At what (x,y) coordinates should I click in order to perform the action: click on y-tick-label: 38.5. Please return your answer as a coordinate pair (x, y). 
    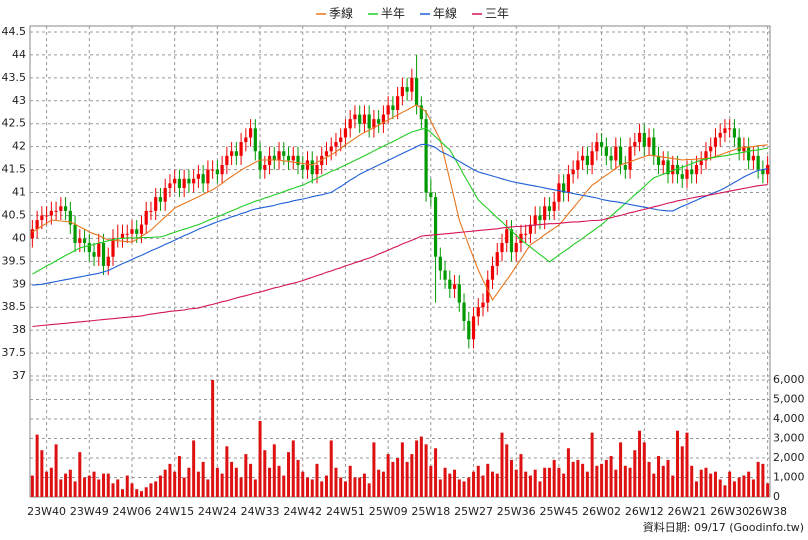
    Looking at the image, I should click on (14, 306).